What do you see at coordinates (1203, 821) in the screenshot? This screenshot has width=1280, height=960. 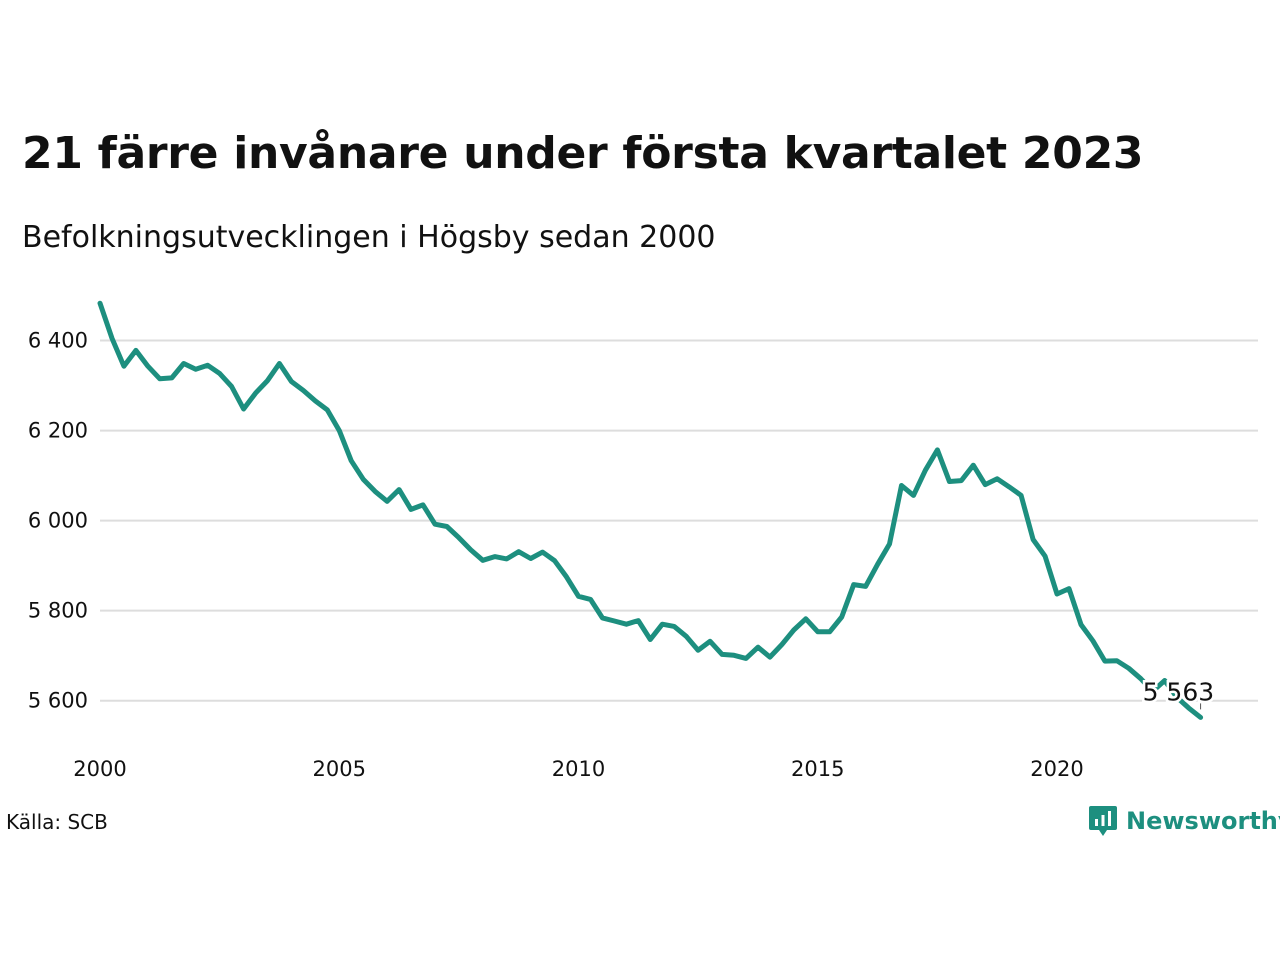 I see `brand-name: Newsworthy` at bounding box center [1203, 821].